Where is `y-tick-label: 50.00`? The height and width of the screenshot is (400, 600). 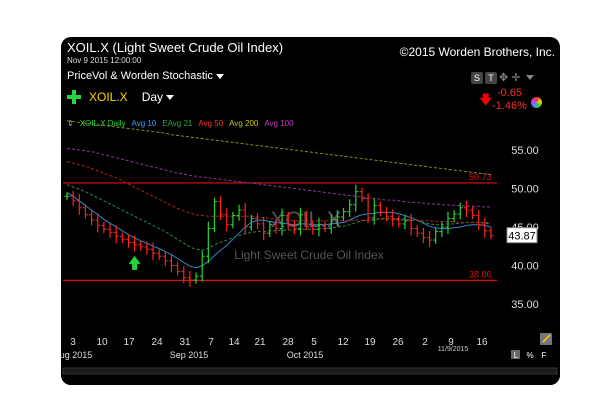 y-tick-label: 50.00 is located at coordinates (525, 190).